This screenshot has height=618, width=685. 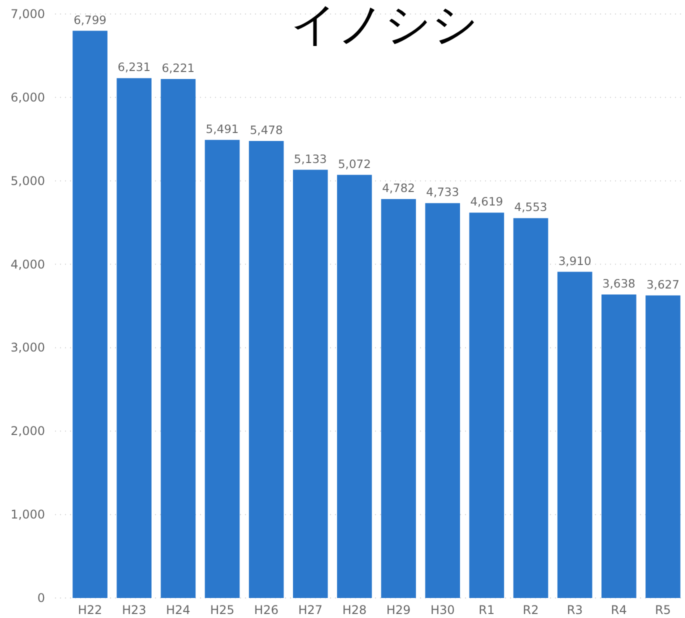 I want to click on x-tick-label: H30, so click(x=442, y=610).